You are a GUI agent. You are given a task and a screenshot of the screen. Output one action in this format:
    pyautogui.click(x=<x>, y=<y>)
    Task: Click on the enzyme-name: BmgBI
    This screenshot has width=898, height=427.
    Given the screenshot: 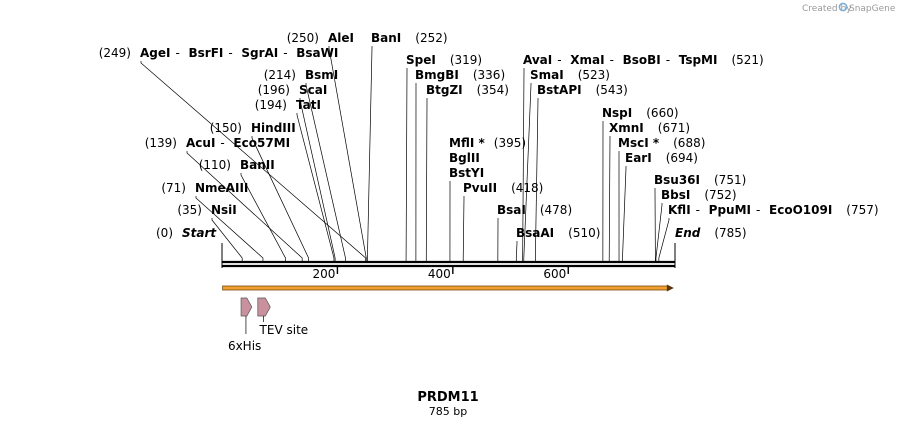 What is the action you would take?
    pyautogui.click(x=437, y=75)
    